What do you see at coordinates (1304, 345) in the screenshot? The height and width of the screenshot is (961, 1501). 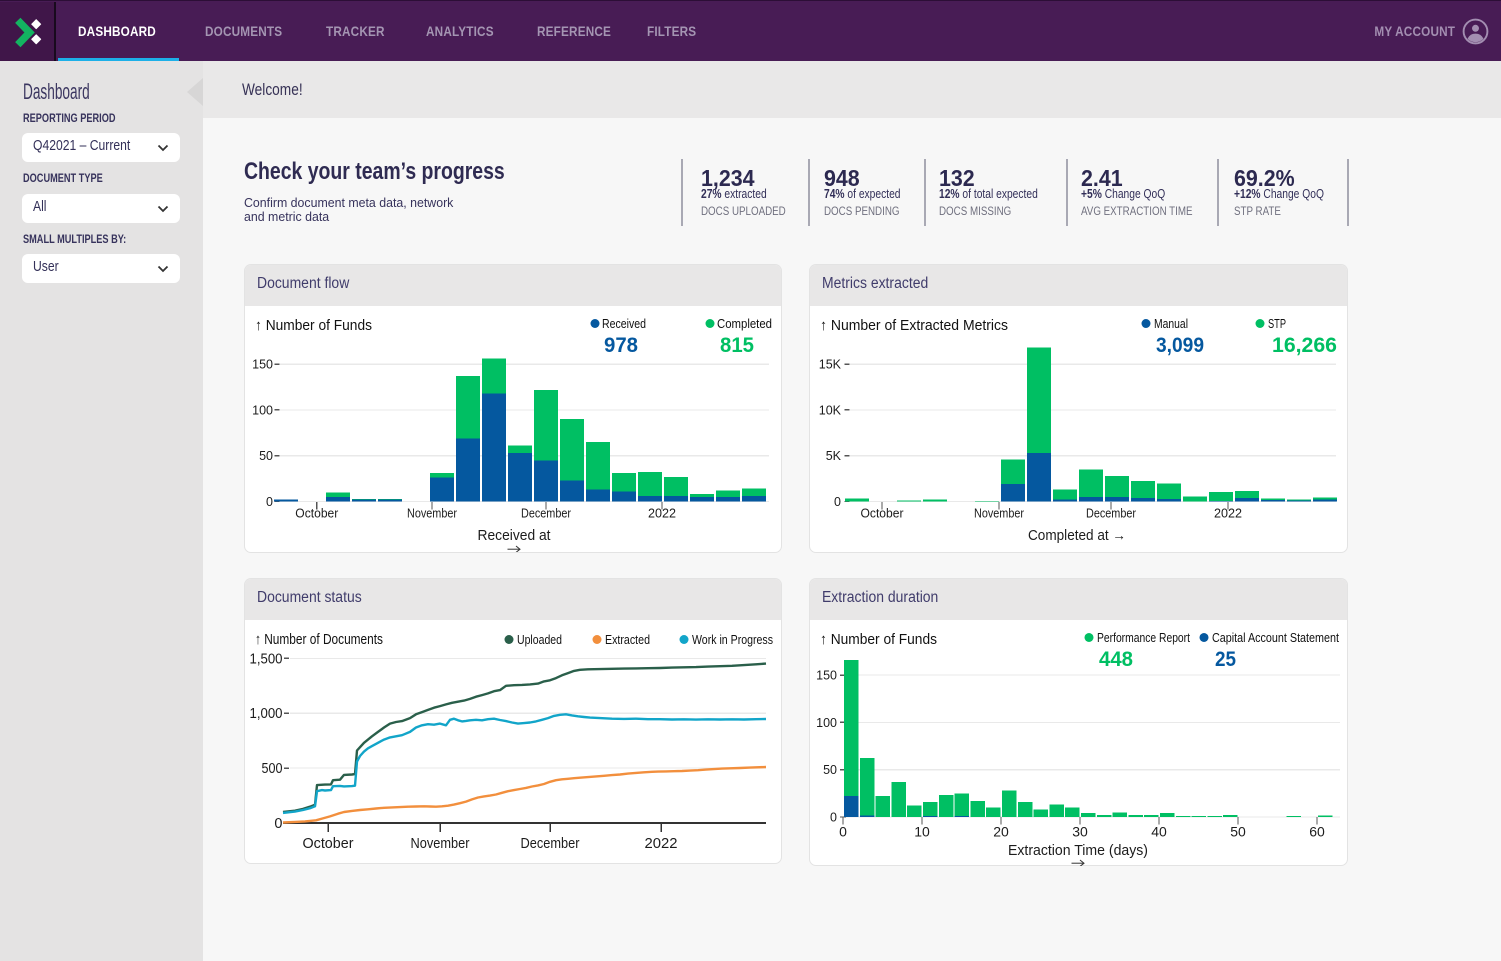 I see `svg-text: 16,266` at bounding box center [1304, 345].